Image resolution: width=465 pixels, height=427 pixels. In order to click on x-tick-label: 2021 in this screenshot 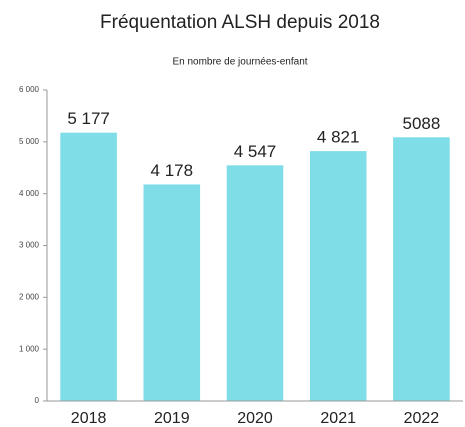, I will do `click(338, 418)`.